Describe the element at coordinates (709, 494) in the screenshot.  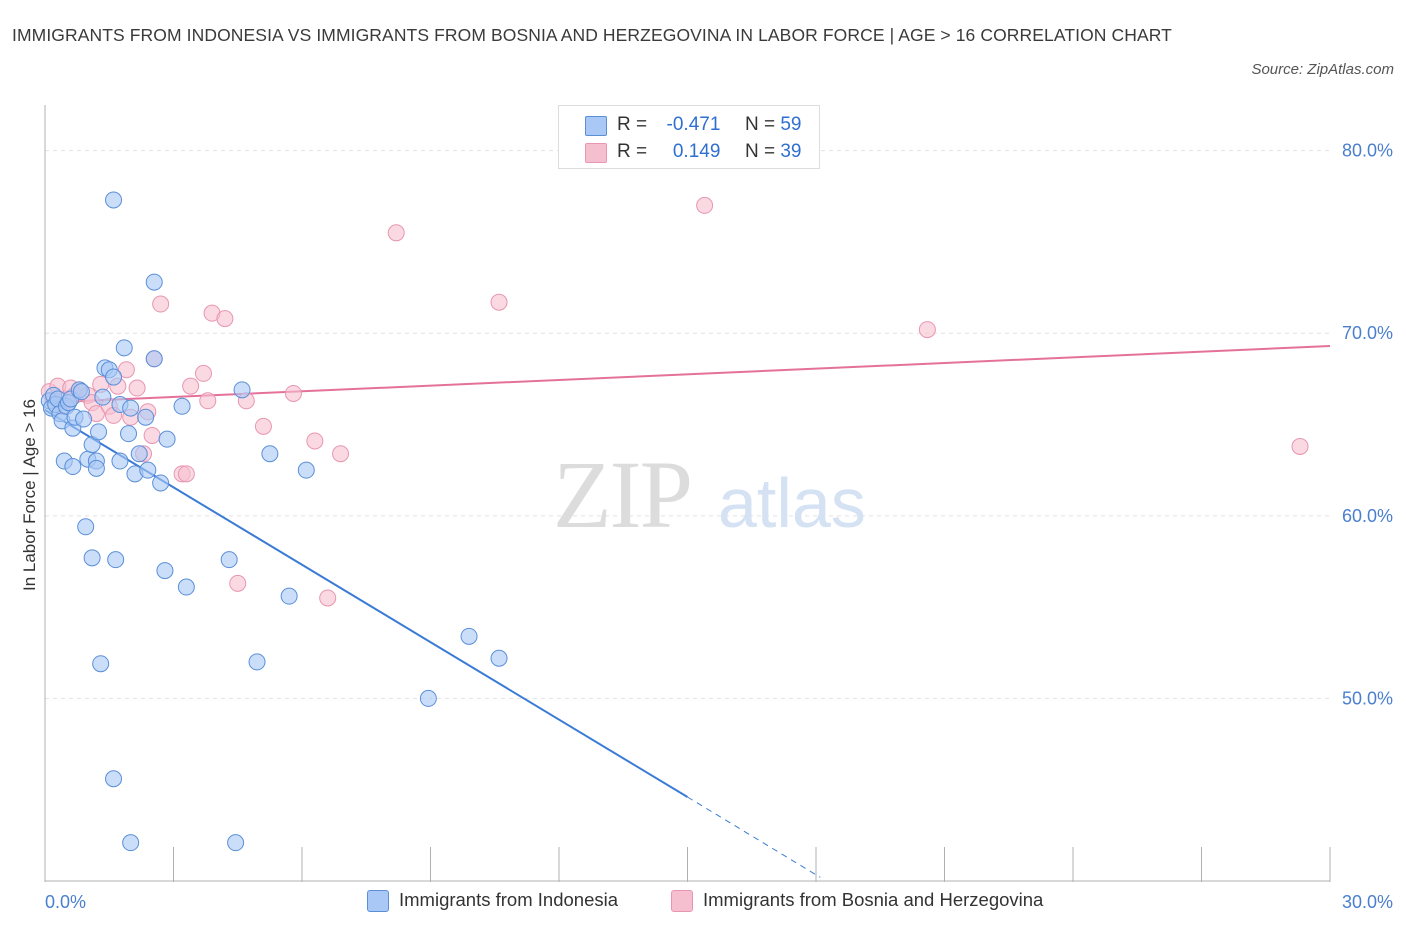
I see `watermark: ZIP atlas` at that location.